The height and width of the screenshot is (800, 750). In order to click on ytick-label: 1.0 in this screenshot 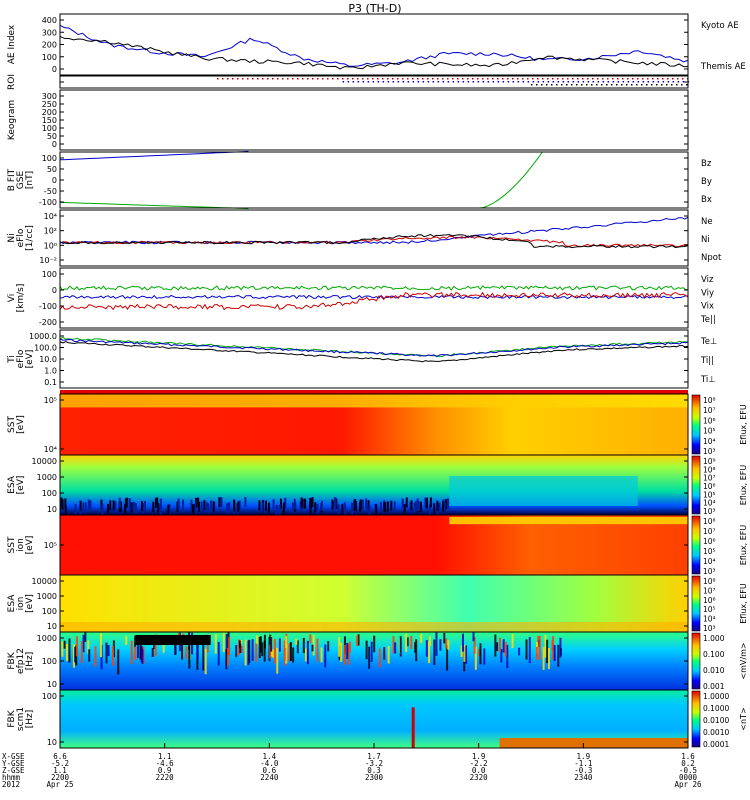, I will do `click(50, 371)`.